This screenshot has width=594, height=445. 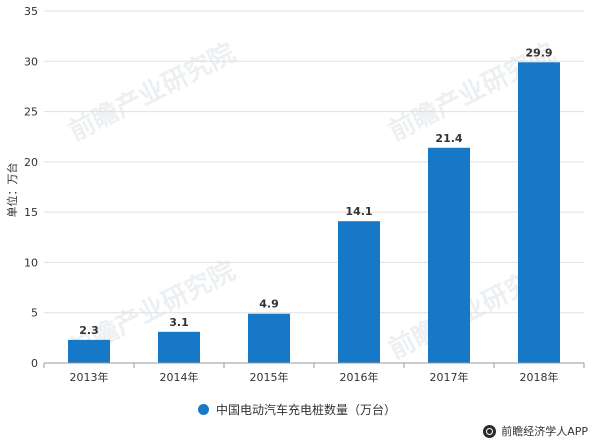 I want to click on x-tick-label: 2017年, so click(x=449, y=377).